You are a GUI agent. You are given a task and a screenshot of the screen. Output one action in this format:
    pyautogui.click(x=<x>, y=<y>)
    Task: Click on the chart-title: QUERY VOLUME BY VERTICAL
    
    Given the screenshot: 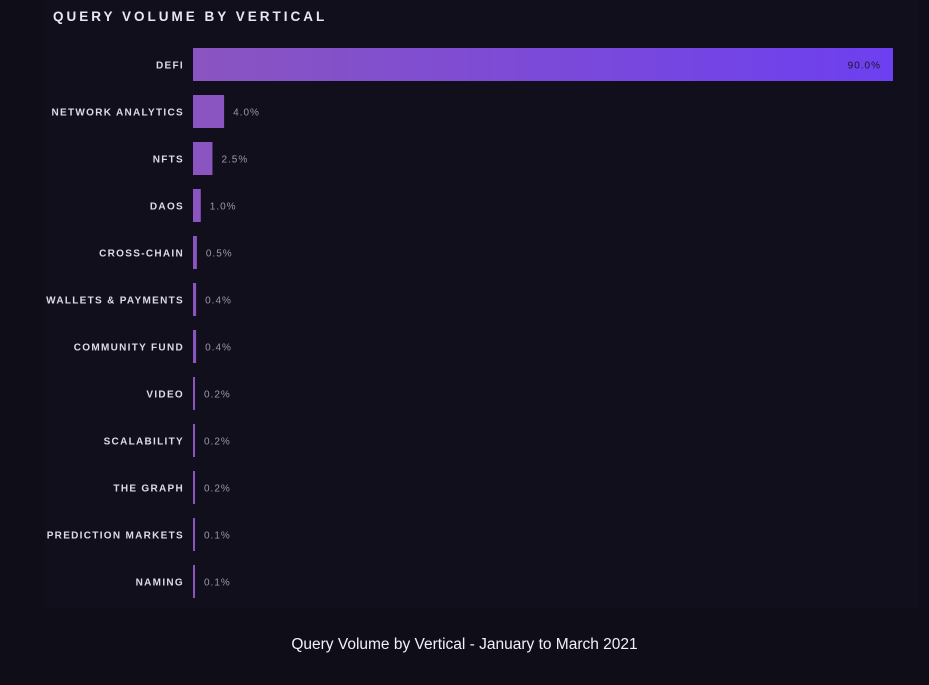 What is the action you would take?
    pyautogui.click(x=190, y=16)
    